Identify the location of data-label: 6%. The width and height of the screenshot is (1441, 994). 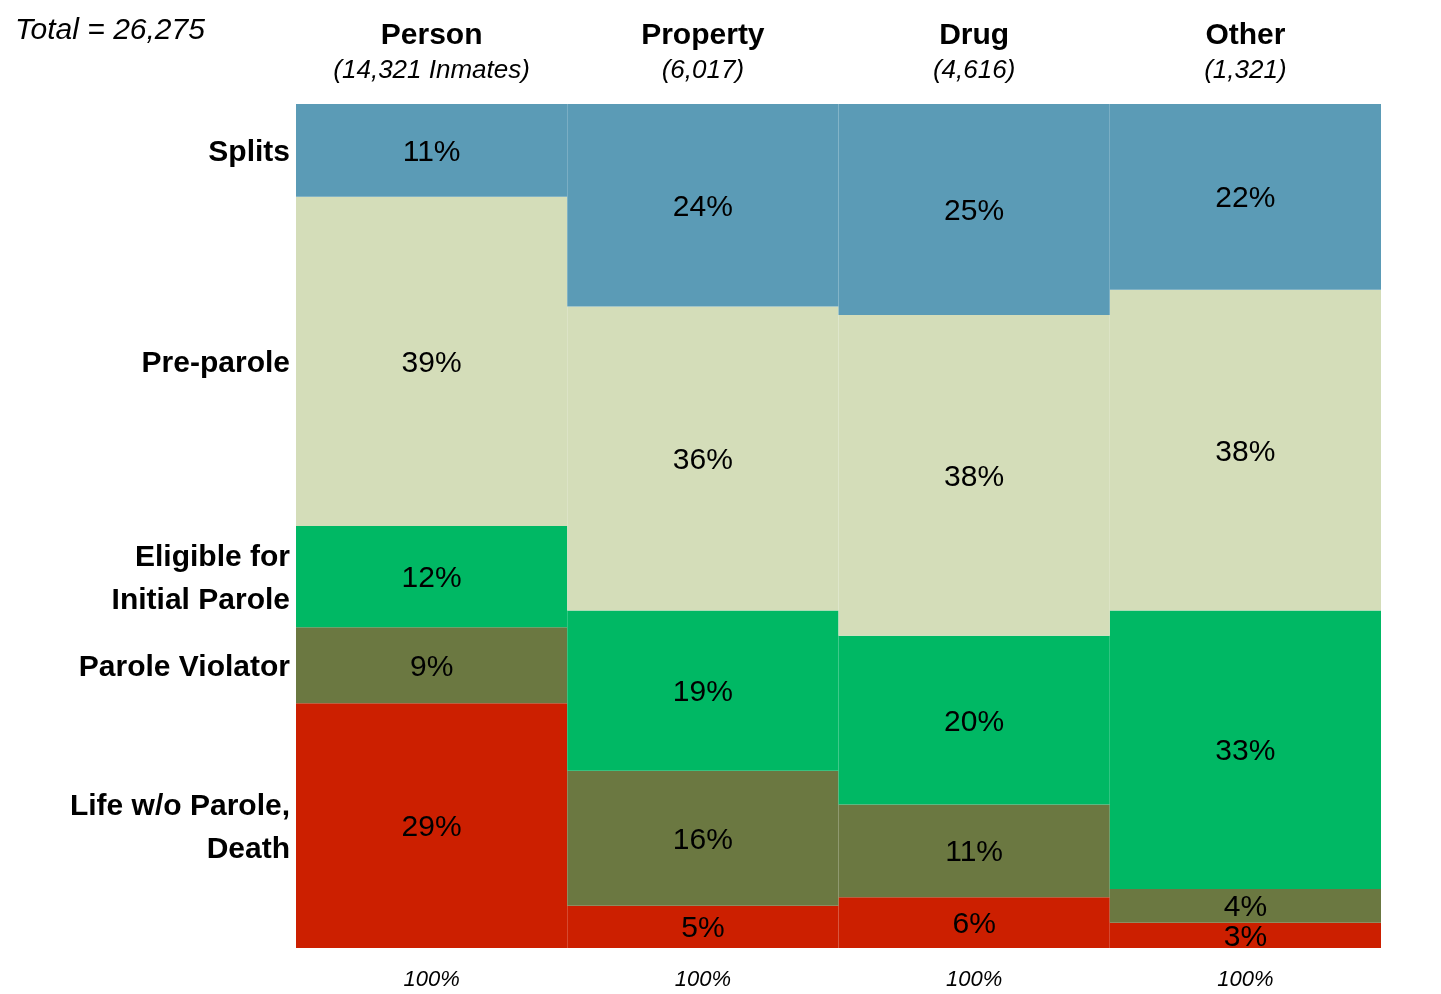
(974, 923).